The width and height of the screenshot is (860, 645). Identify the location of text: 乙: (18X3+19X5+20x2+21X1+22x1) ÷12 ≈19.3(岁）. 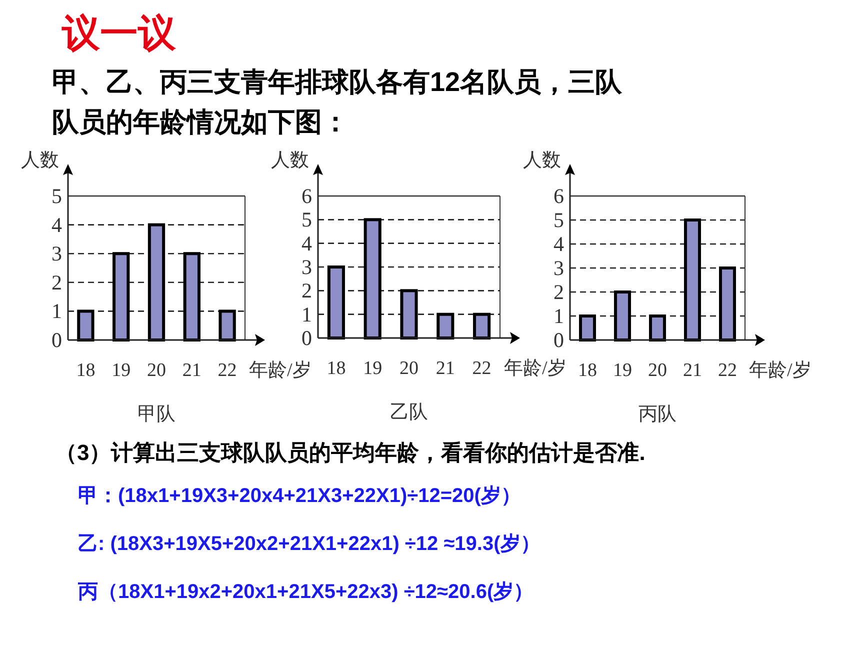
(309, 544).